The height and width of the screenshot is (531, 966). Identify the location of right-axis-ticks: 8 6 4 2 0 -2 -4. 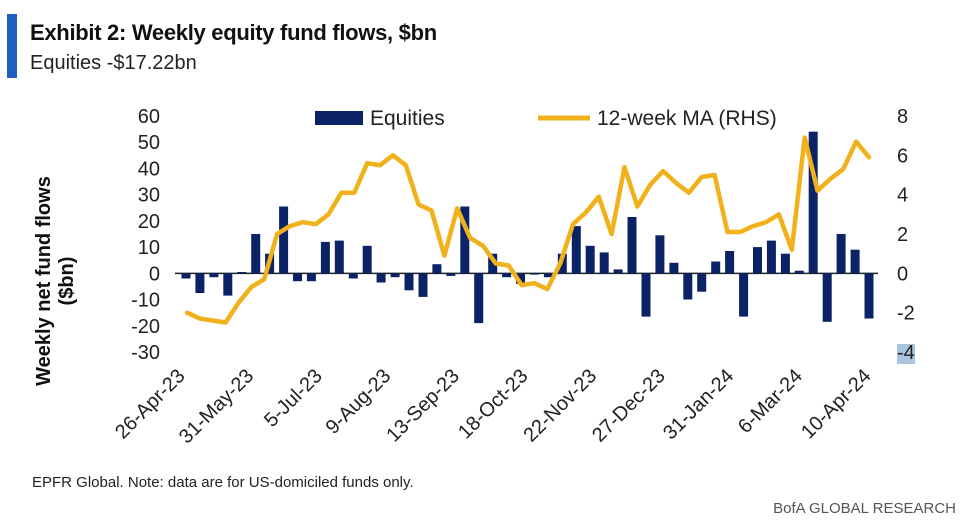
(906, 235).